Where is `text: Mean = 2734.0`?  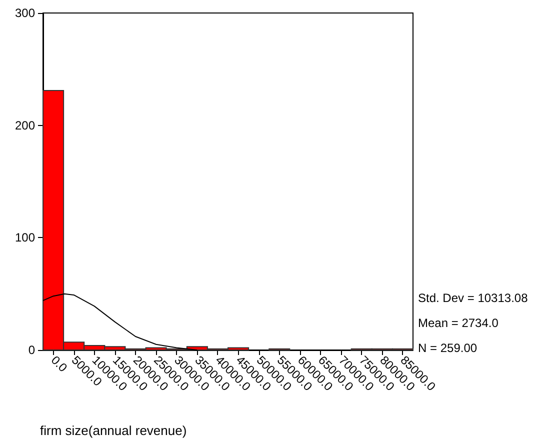 text: Mean = 2734.0 is located at coordinates (458, 323).